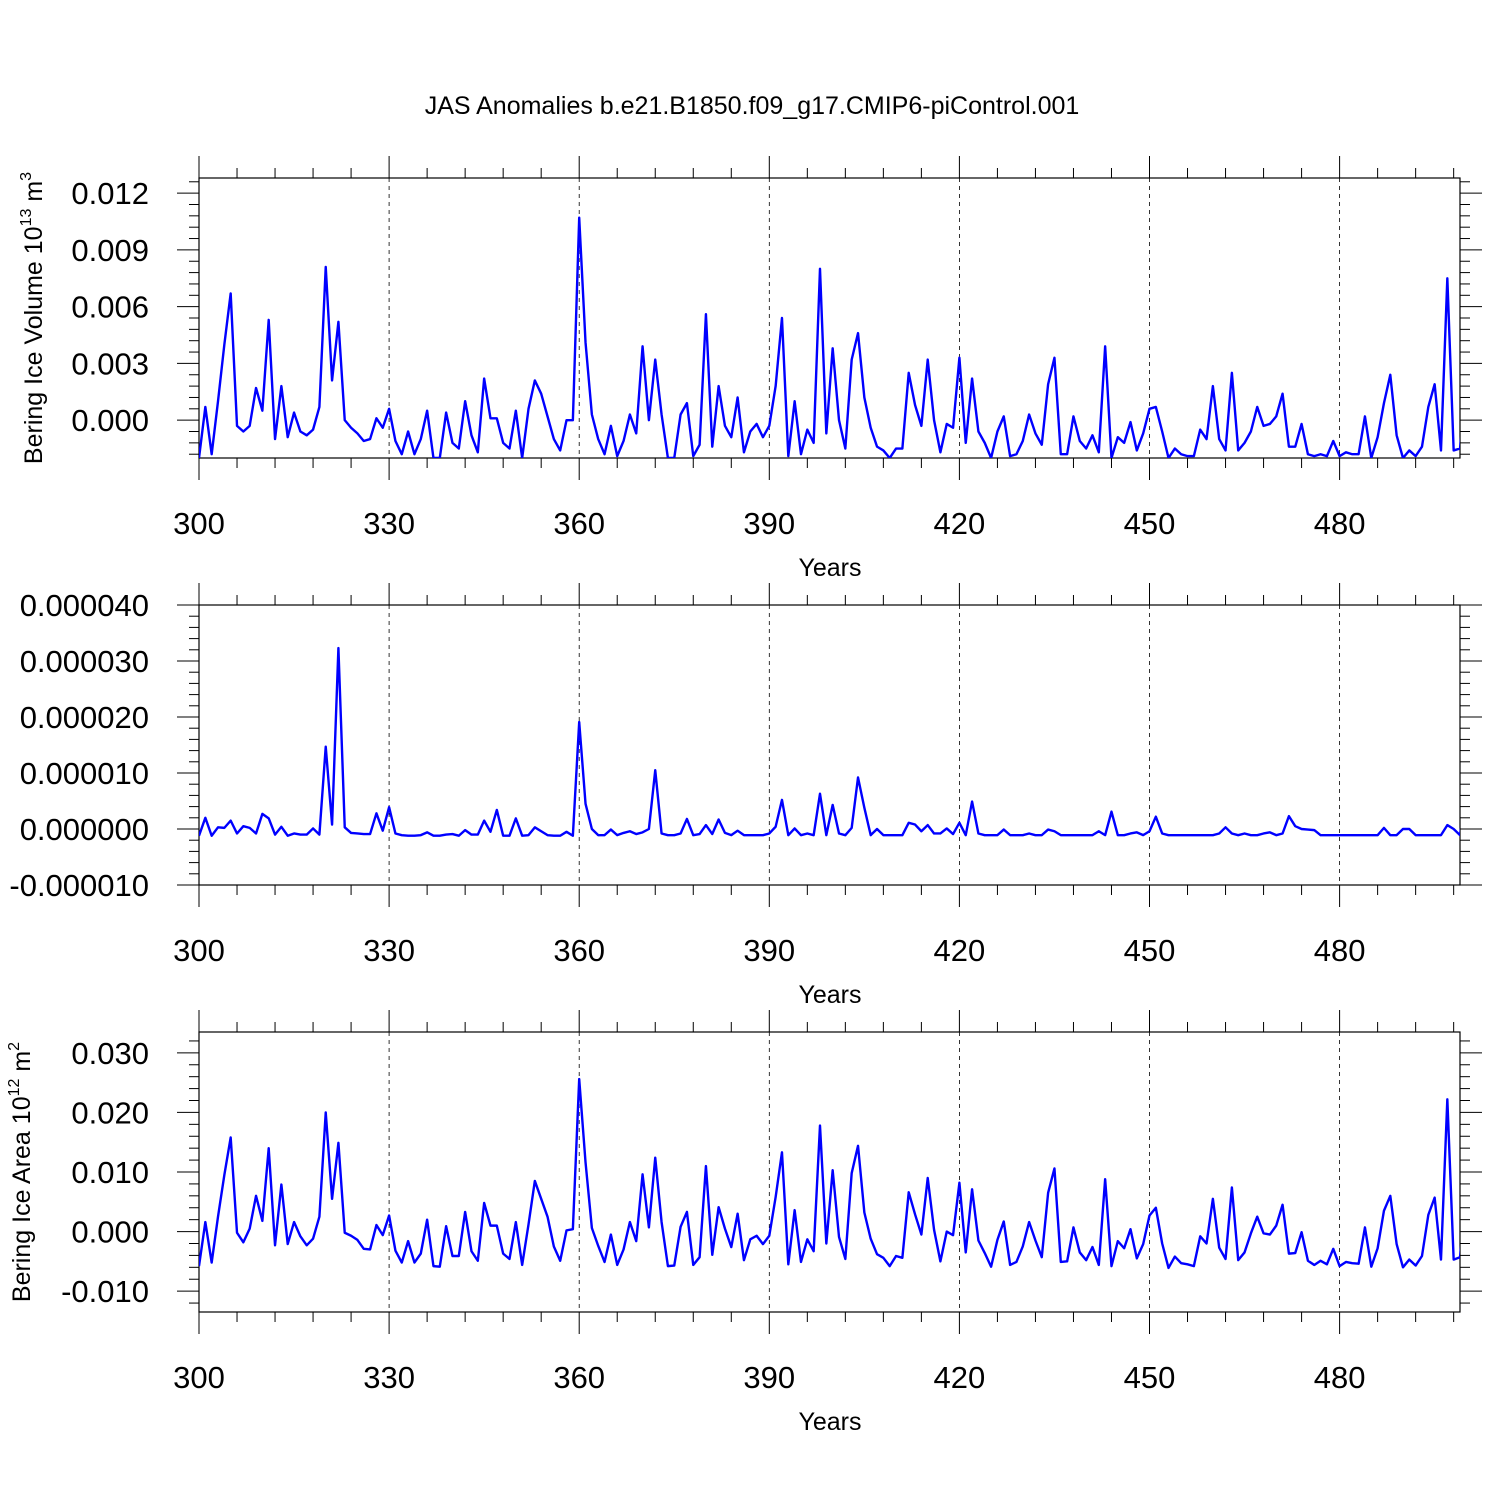 Image resolution: width=1500 pixels, height=1500 pixels. Describe the element at coordinates (34, 345) in the screenshot. I see `y-axis-label-text: Bering Ice Volume 10` at that location.